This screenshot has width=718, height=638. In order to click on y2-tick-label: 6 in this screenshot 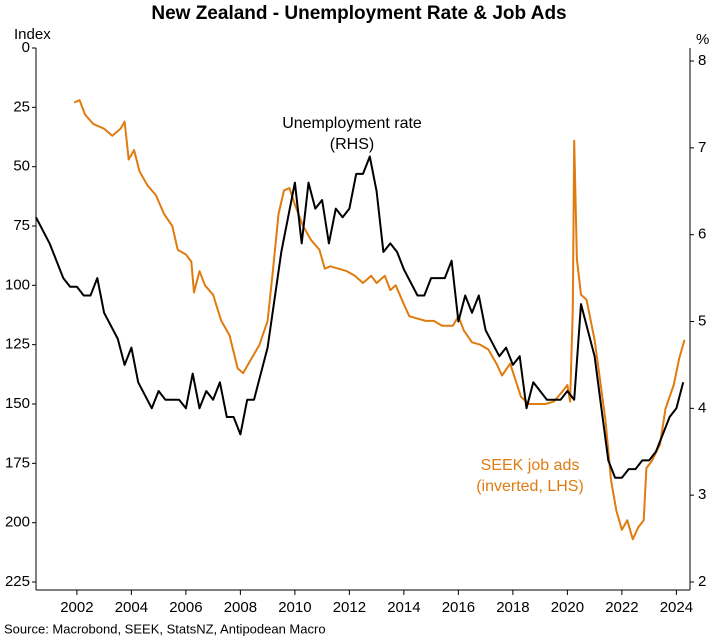, I will do `click(702, 234)`.